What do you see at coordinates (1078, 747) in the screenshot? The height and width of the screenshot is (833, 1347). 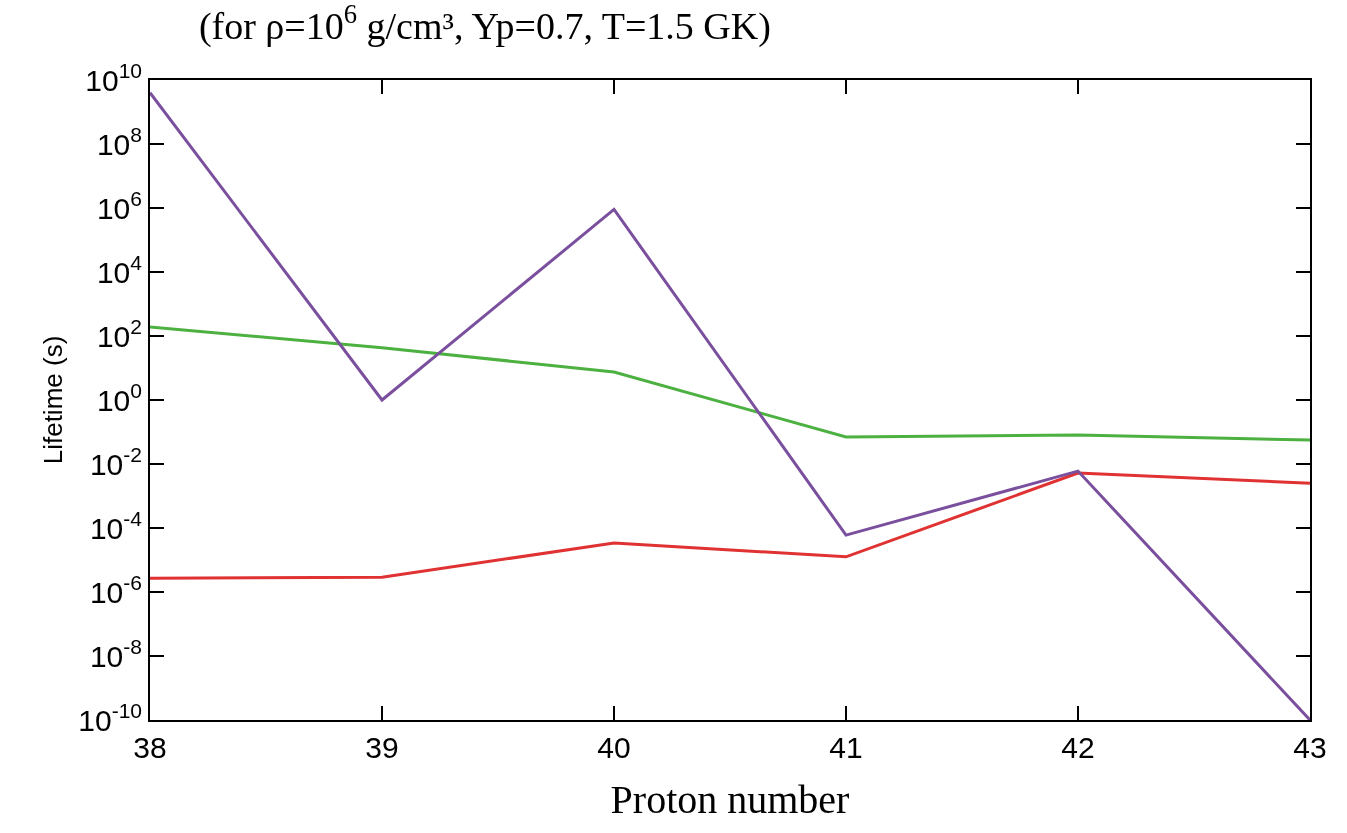 I see `x-tick-label: 42` at bounding box center [1078, 747].